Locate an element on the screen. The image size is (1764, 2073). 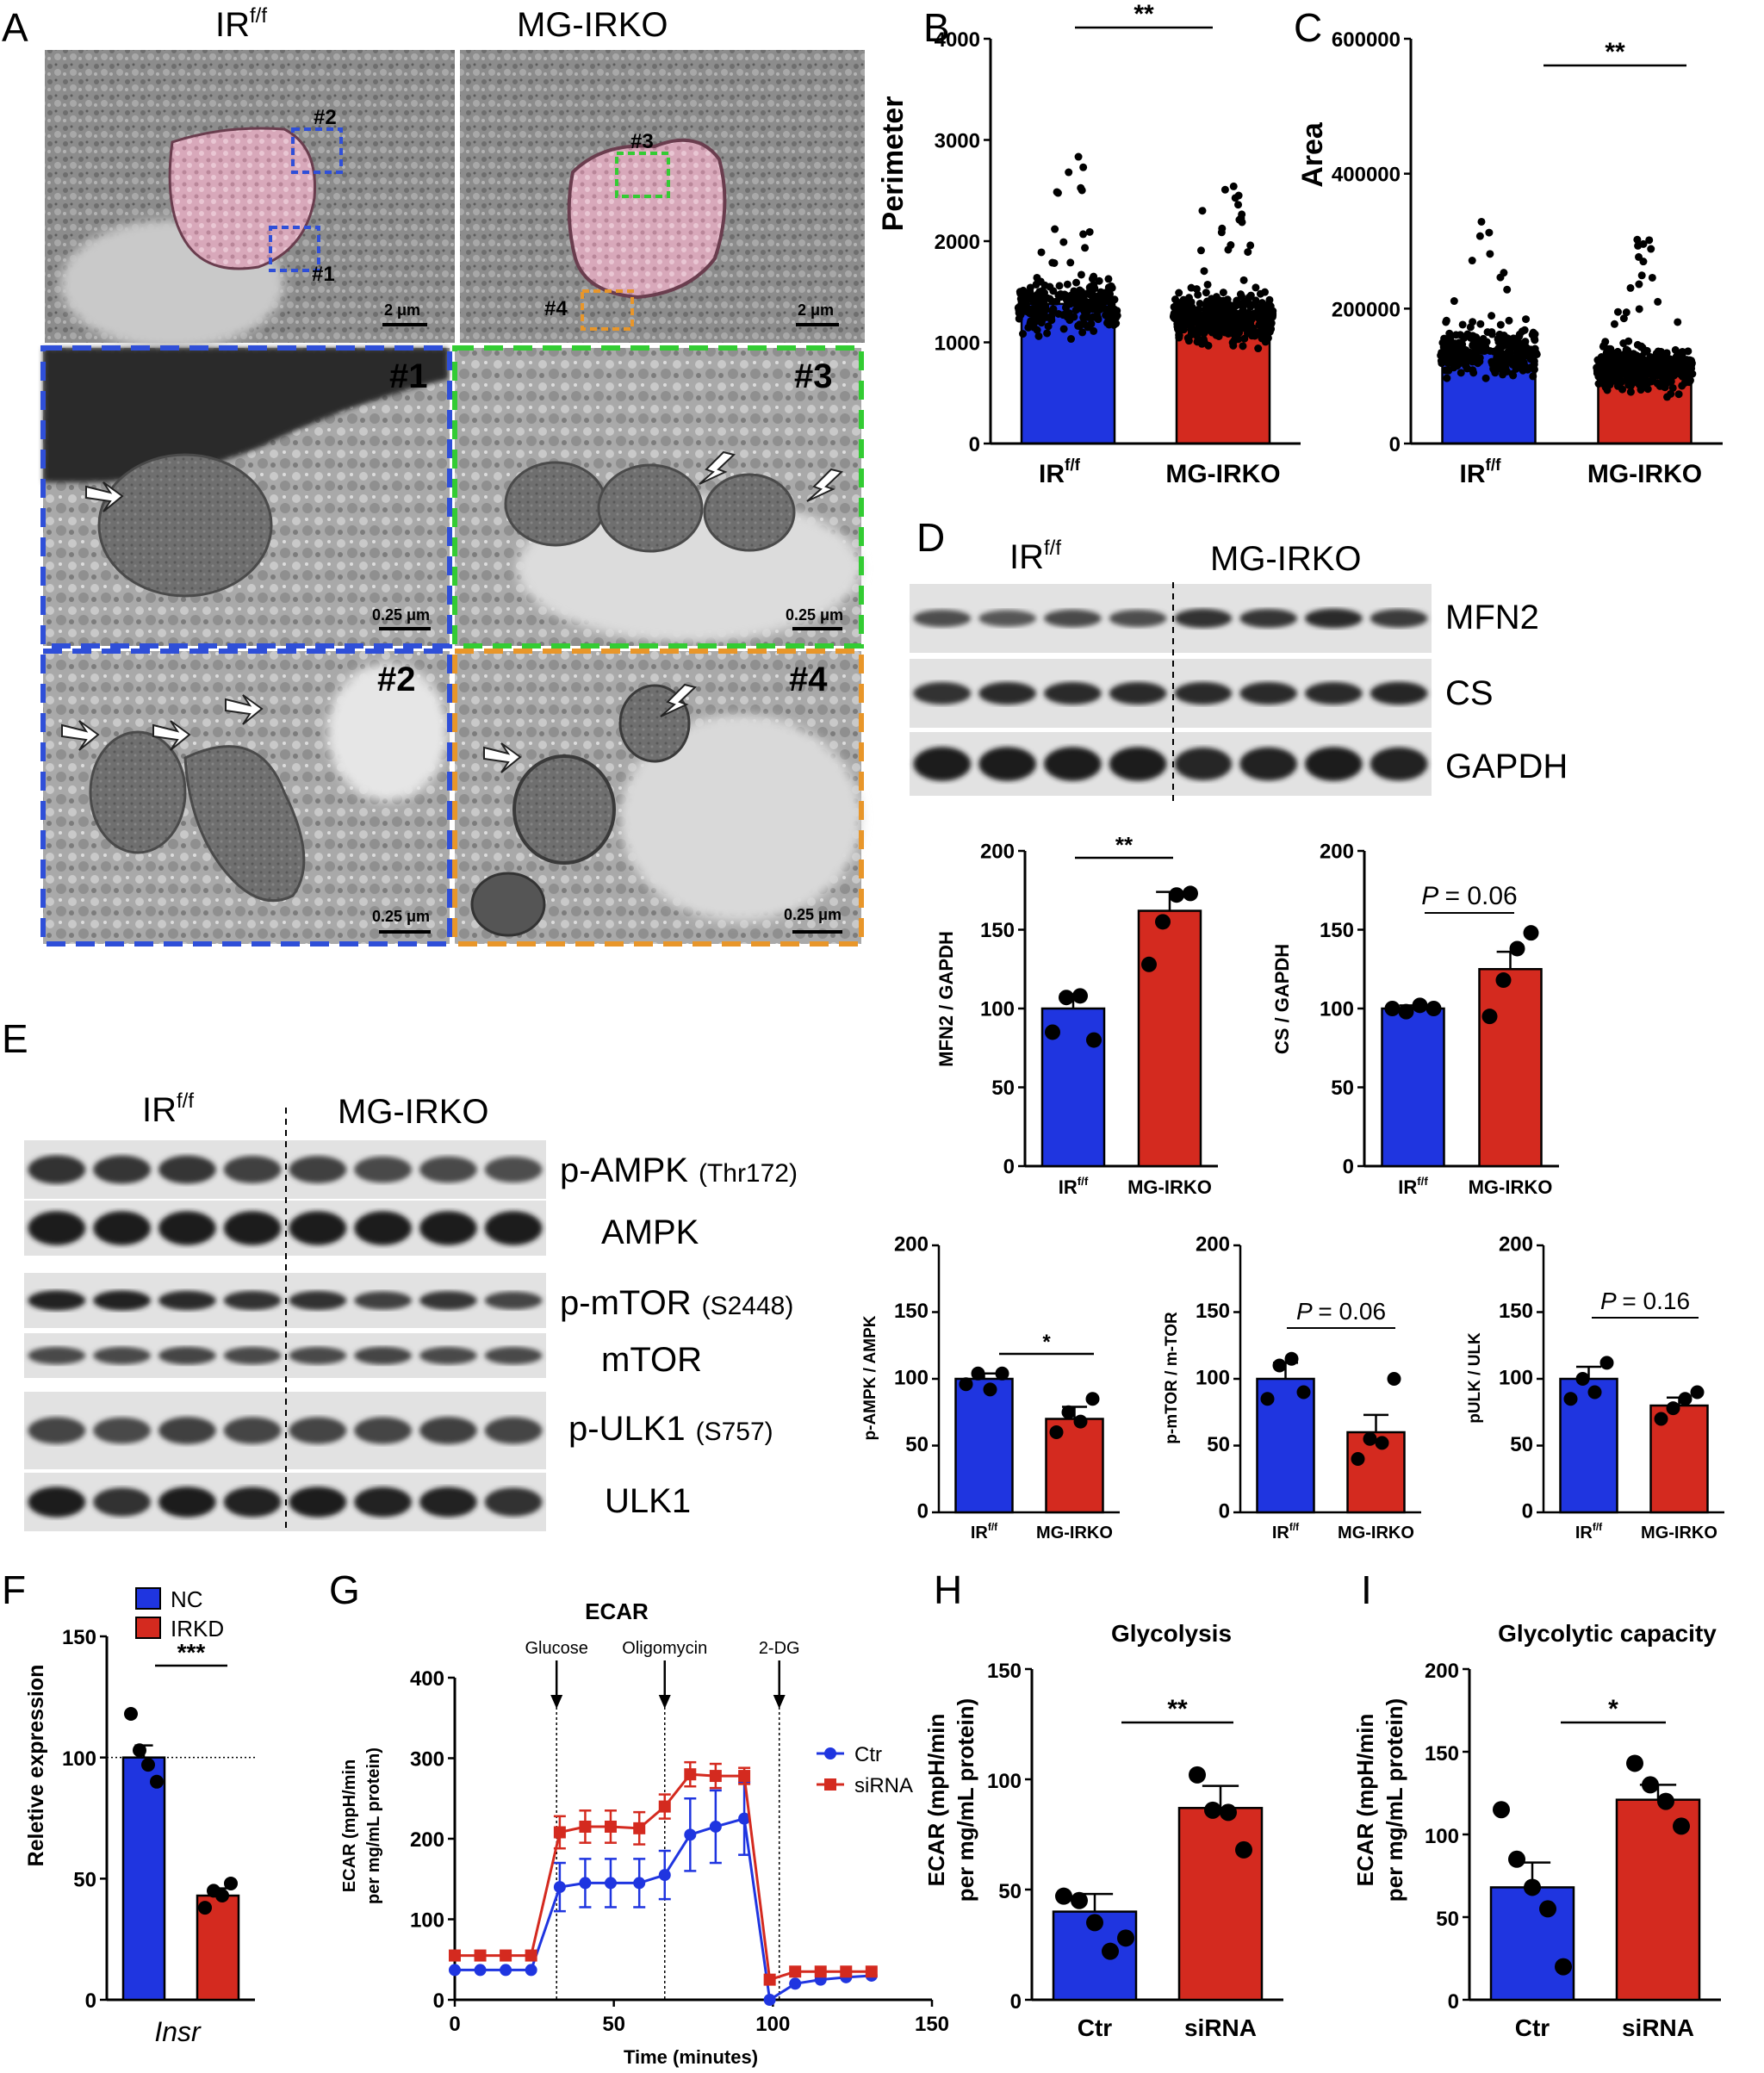
panel-b-chart: 0 1000 2000 3000 4000 IRf/f MG-IRKO ** is located at coordinates (1118, 244).